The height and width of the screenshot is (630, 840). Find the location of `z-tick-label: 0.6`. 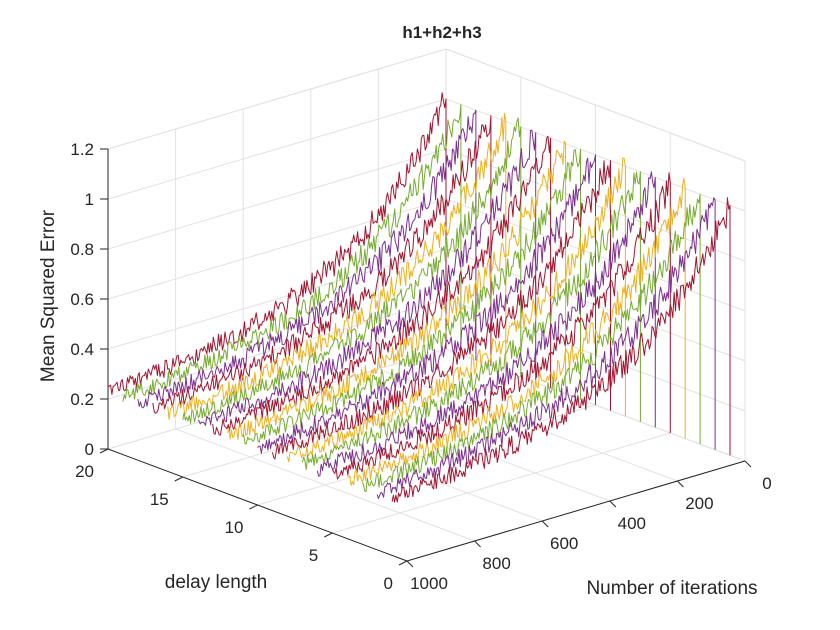

z-tick-label: 0.6 is located at coordinates (82, 299).